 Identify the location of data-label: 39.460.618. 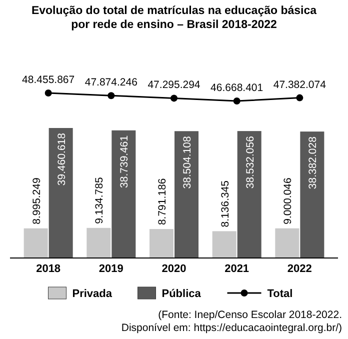
(62, 159).